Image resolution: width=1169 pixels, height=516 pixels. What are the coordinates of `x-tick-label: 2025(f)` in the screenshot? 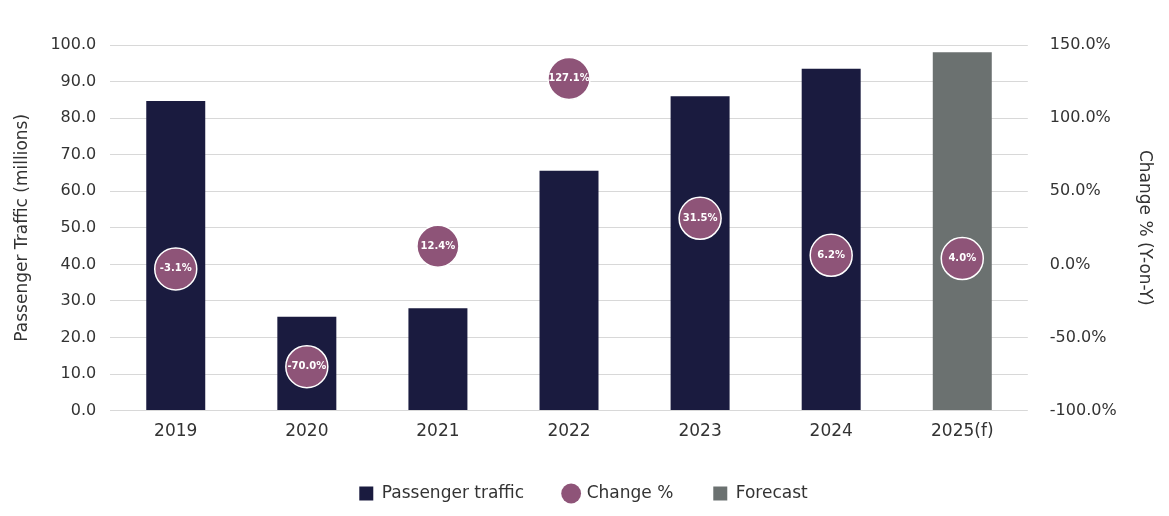 It's located at (962, 430).